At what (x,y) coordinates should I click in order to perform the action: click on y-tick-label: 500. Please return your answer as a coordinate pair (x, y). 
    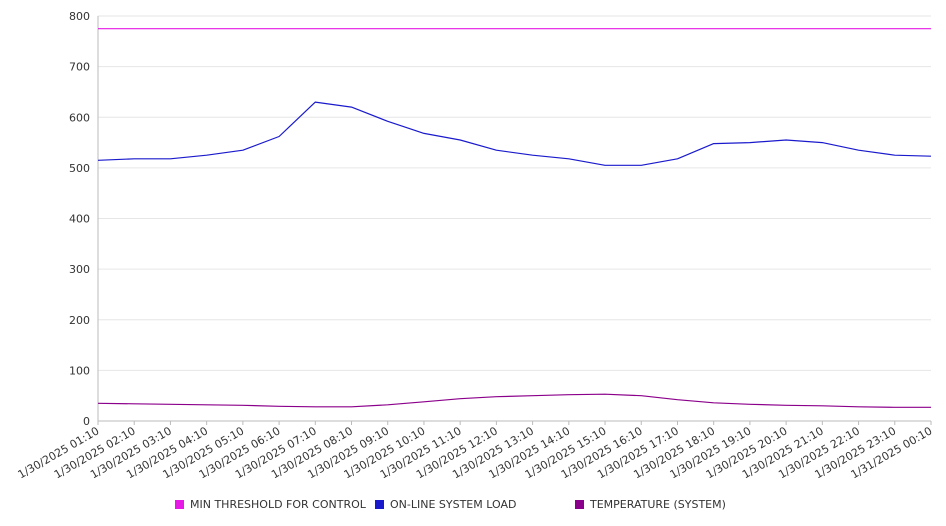
    Looking at the image, I should click on (79, 168).